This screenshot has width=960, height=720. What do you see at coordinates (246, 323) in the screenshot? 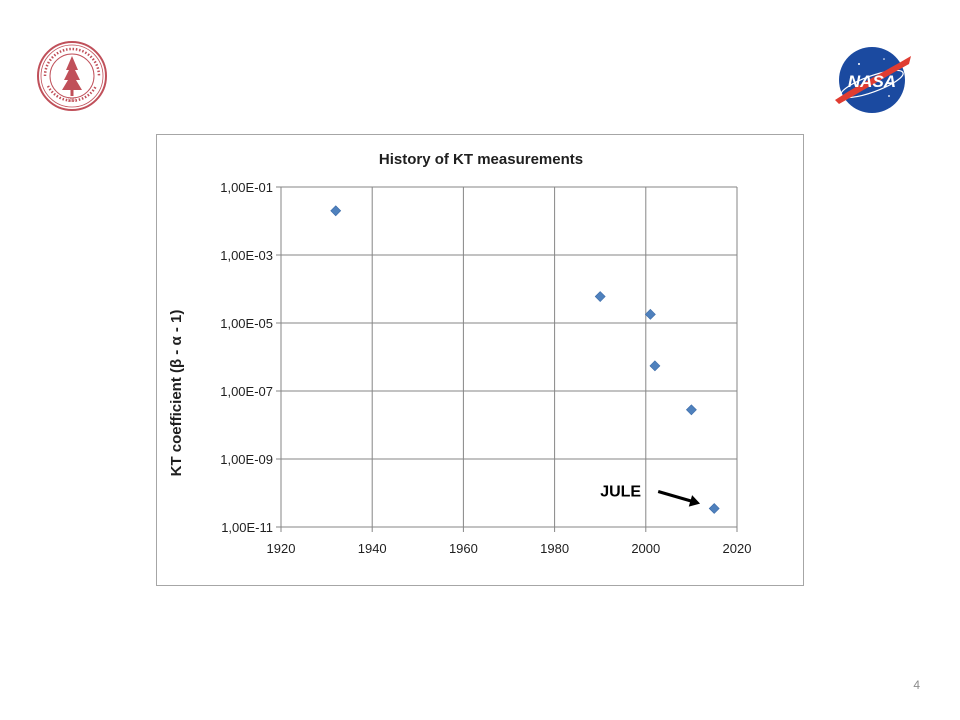
I see `y-tick-label: 1,00E-05` at bounding box center [246, 323].